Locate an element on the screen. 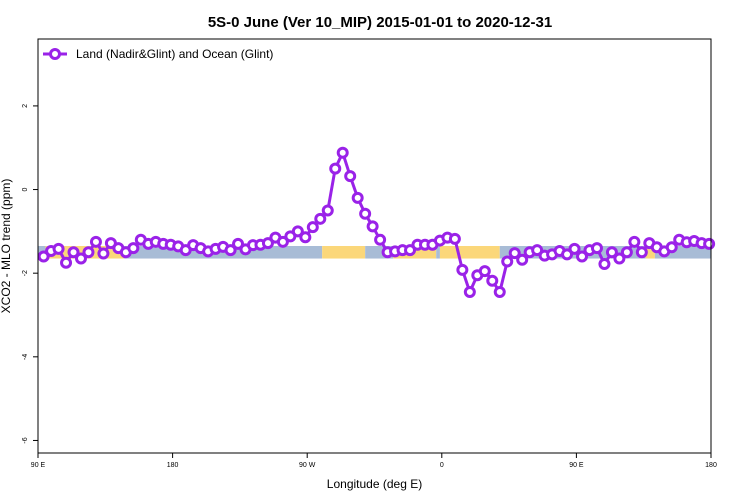 The width and height of the screenshot is (750, 500). y-tick-label: -2 is located at coordinates (25, 273).